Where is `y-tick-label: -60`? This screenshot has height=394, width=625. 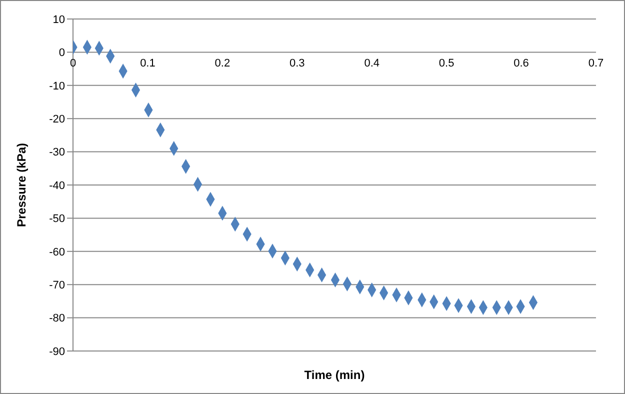
y-tick-label: -60 is located at coordinates (57, 252).